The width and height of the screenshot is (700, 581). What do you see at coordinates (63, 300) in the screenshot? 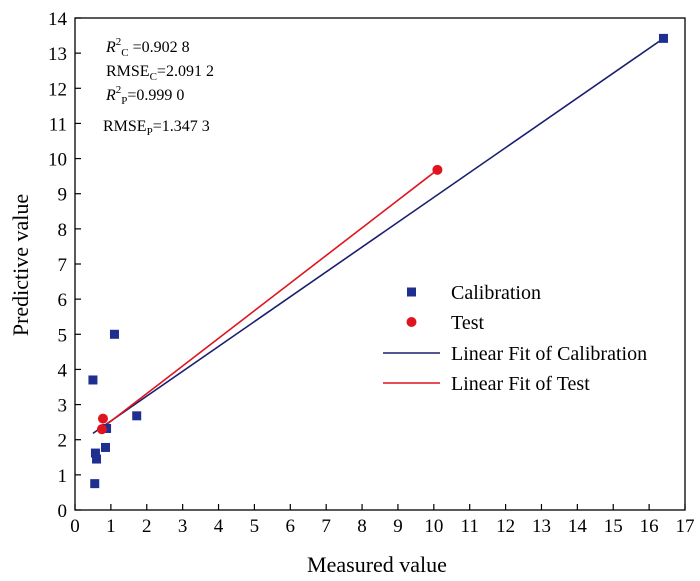
I see `y-tick-label: 6` at bounding box center [63, 300].